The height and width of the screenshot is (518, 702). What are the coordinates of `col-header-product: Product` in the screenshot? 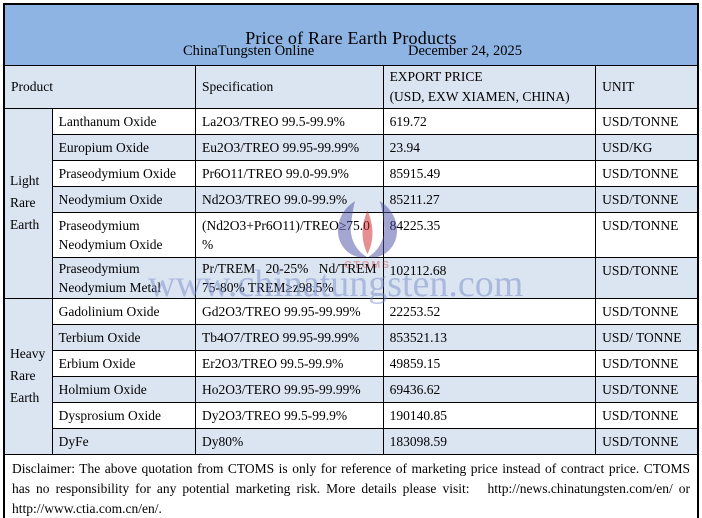 It's located at (100, 86).